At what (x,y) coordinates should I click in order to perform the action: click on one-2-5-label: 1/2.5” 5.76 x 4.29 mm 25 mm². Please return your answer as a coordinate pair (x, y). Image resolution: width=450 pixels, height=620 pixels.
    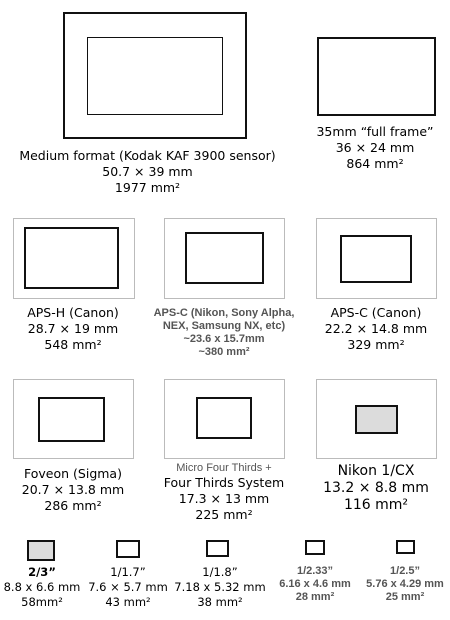
    Looking at the image, I should click on (405, 584).